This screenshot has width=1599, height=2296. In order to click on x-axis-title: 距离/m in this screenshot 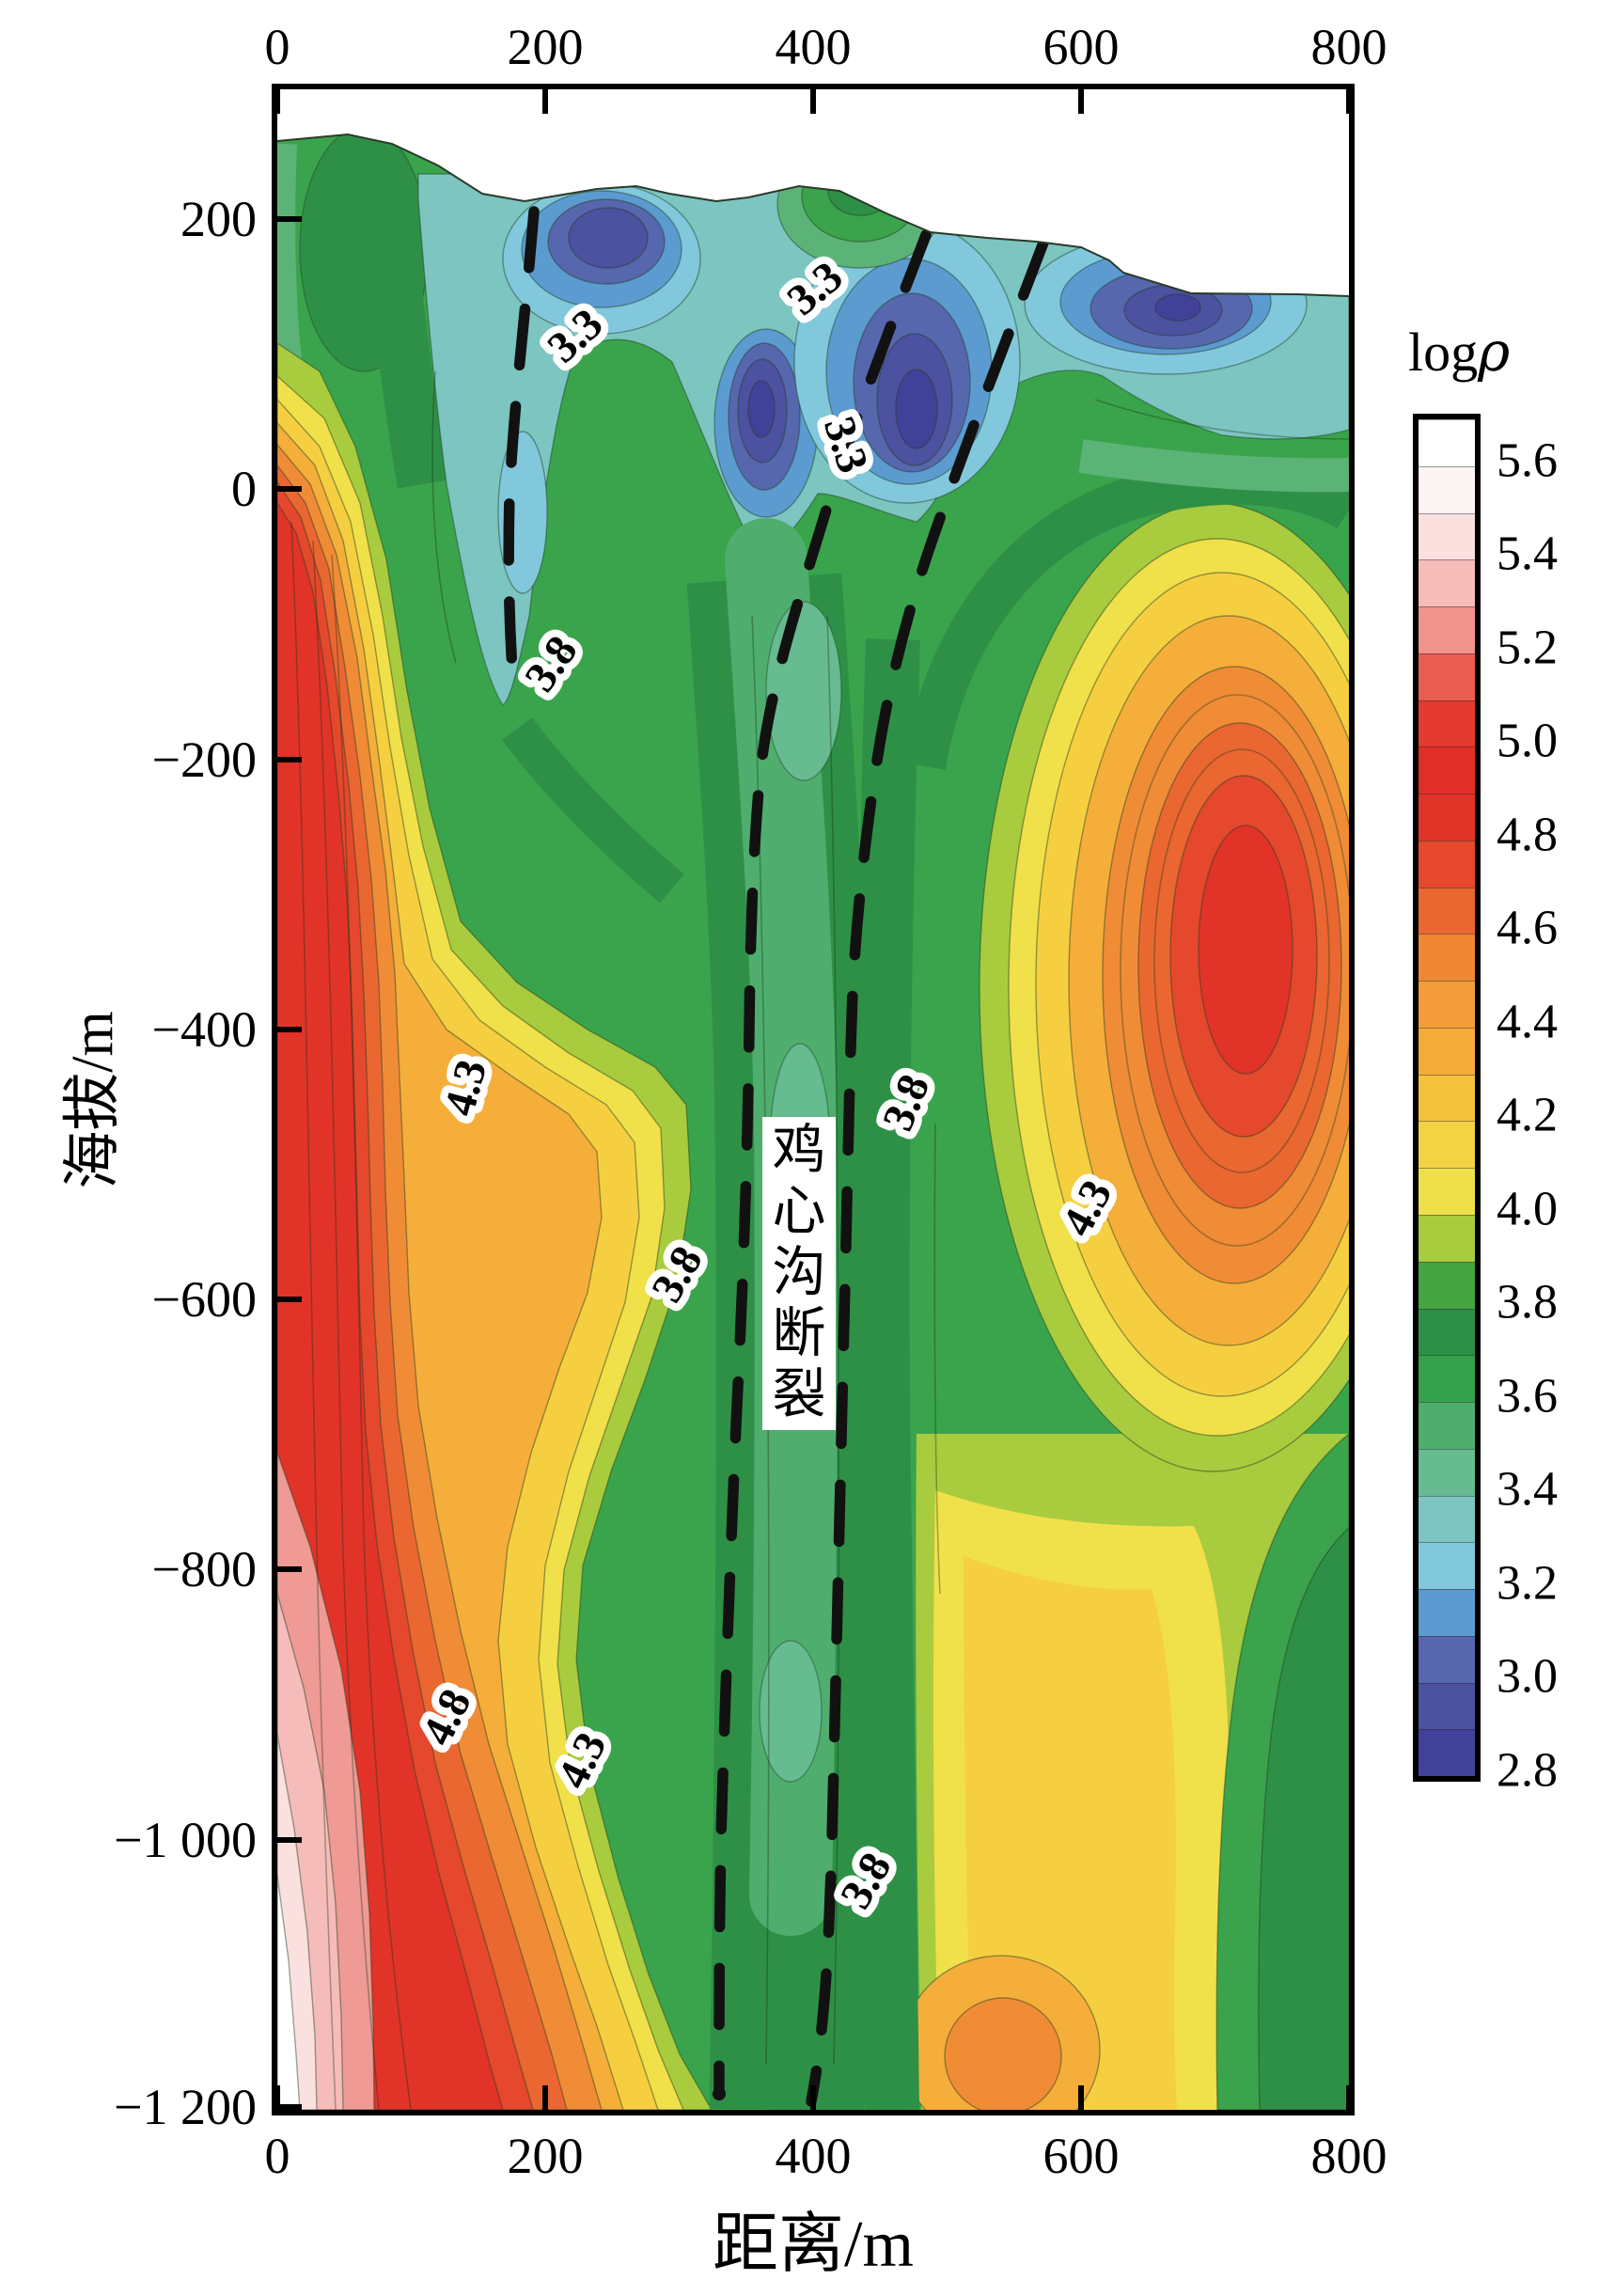, I will do `click(813, 2245)`.